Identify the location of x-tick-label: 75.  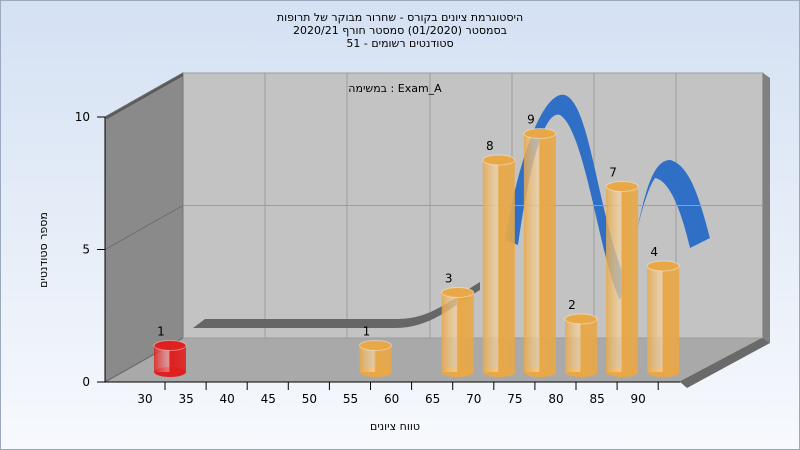
(514, 399).